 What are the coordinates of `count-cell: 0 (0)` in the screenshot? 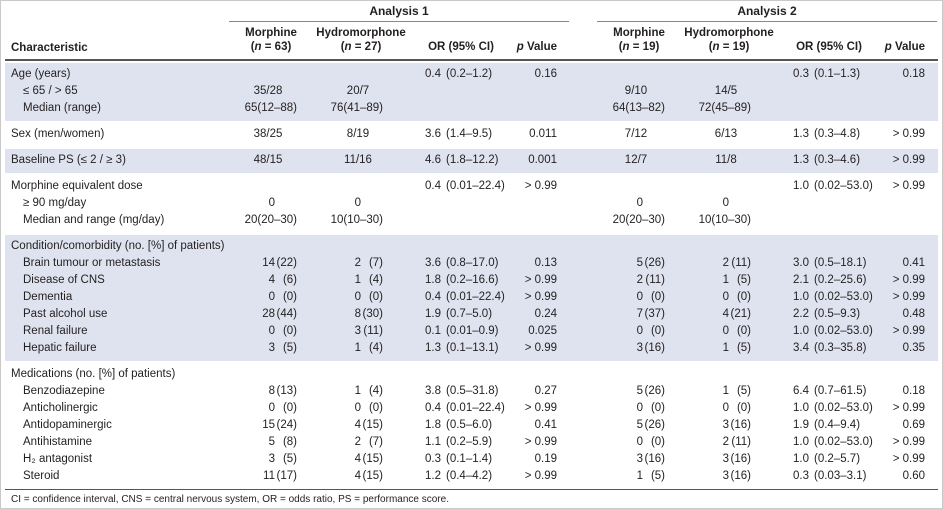 It's located at (271, 331).